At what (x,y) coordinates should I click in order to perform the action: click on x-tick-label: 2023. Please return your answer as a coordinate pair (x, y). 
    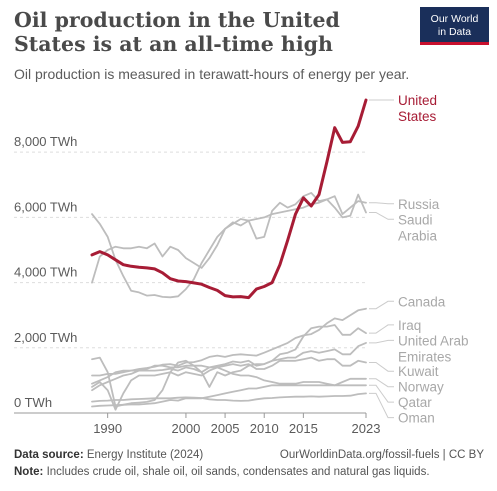
    Looking at the image, I should click on (366, 428).